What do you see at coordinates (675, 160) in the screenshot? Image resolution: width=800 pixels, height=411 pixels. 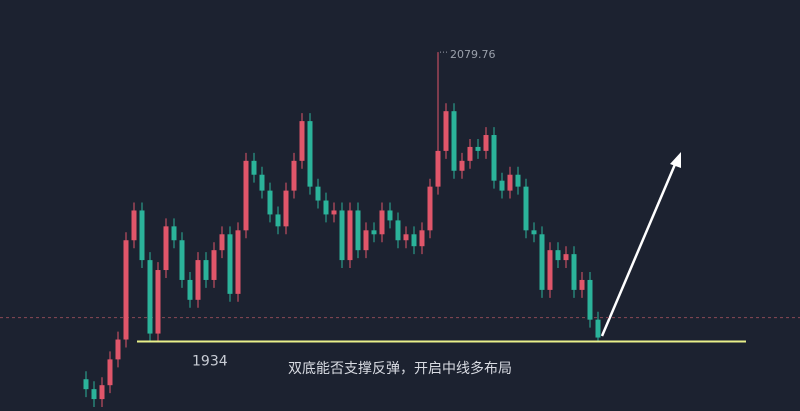 I see `arrow-head` at bounding box center [675, 160].